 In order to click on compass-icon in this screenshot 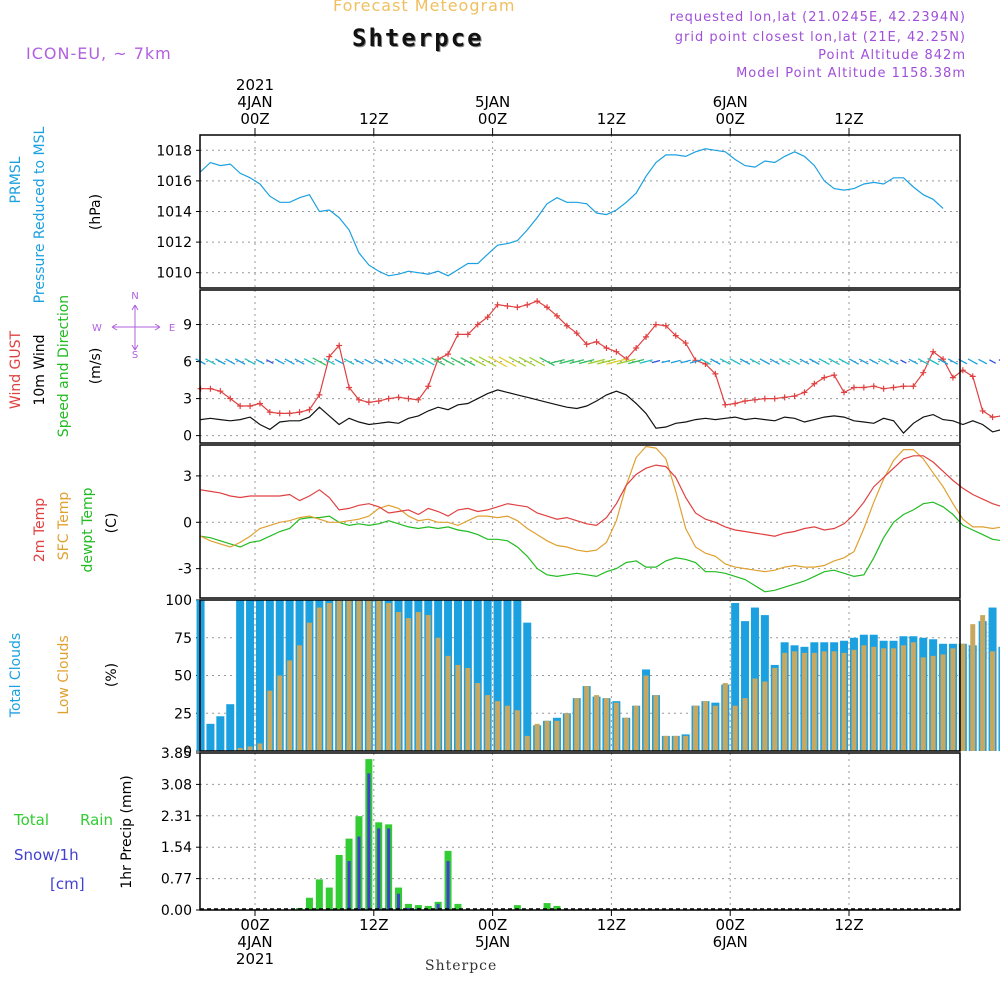, I will do `click(136, 327)`.